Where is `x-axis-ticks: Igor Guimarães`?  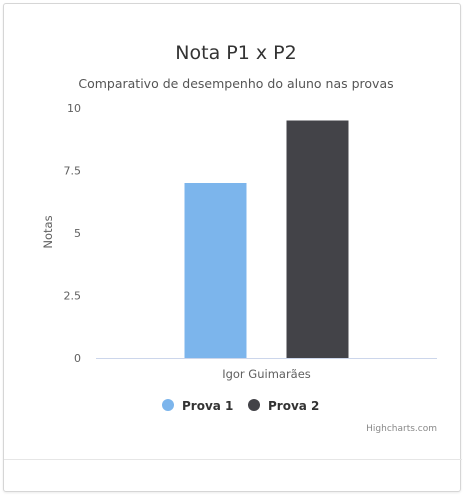 x-axis-ticks: Igor Guimarães is located at coordinates (266, 374).